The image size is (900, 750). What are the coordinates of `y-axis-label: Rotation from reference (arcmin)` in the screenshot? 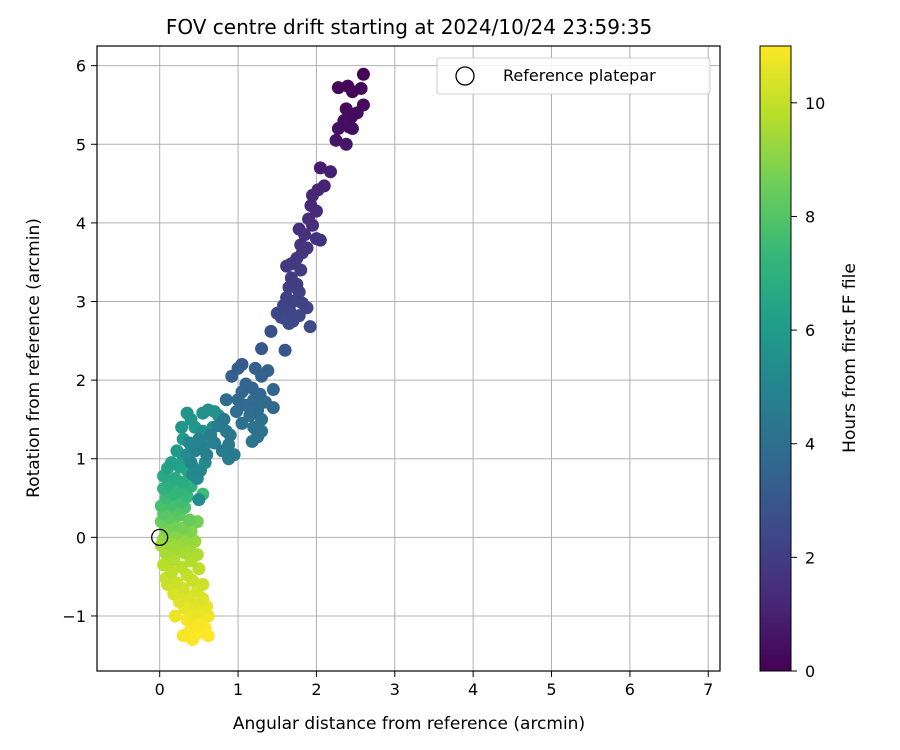 It's located at (34, 358).